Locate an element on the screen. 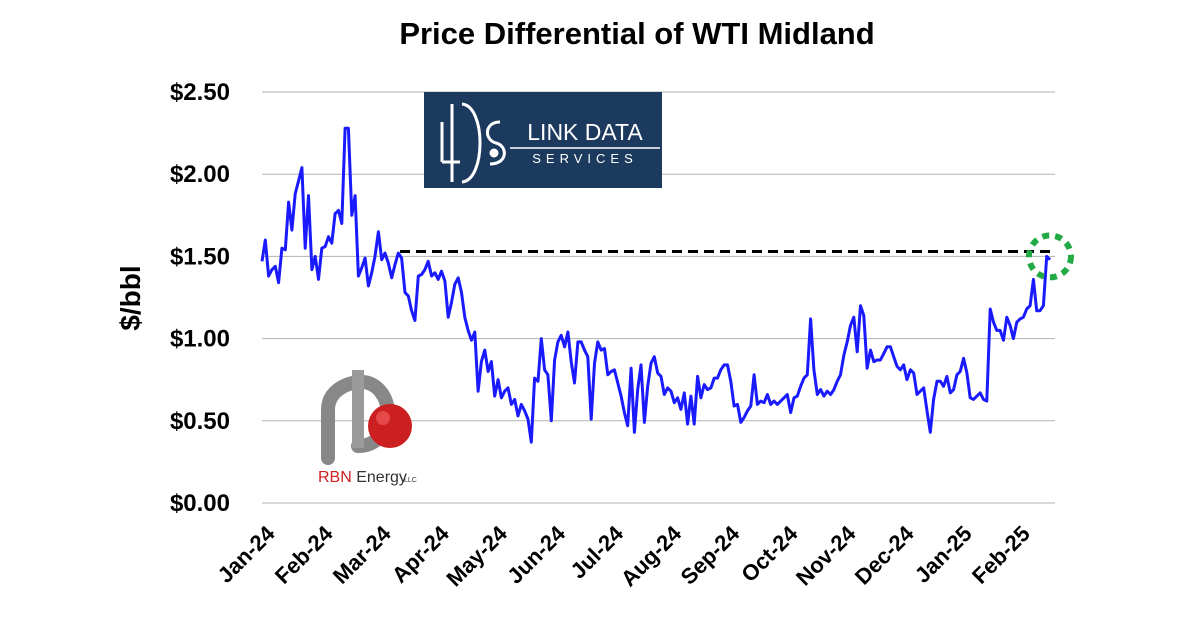 The height and width of the screenshot is (630, 1200). rbn-drop-icon is located at coordinates (390, 426).